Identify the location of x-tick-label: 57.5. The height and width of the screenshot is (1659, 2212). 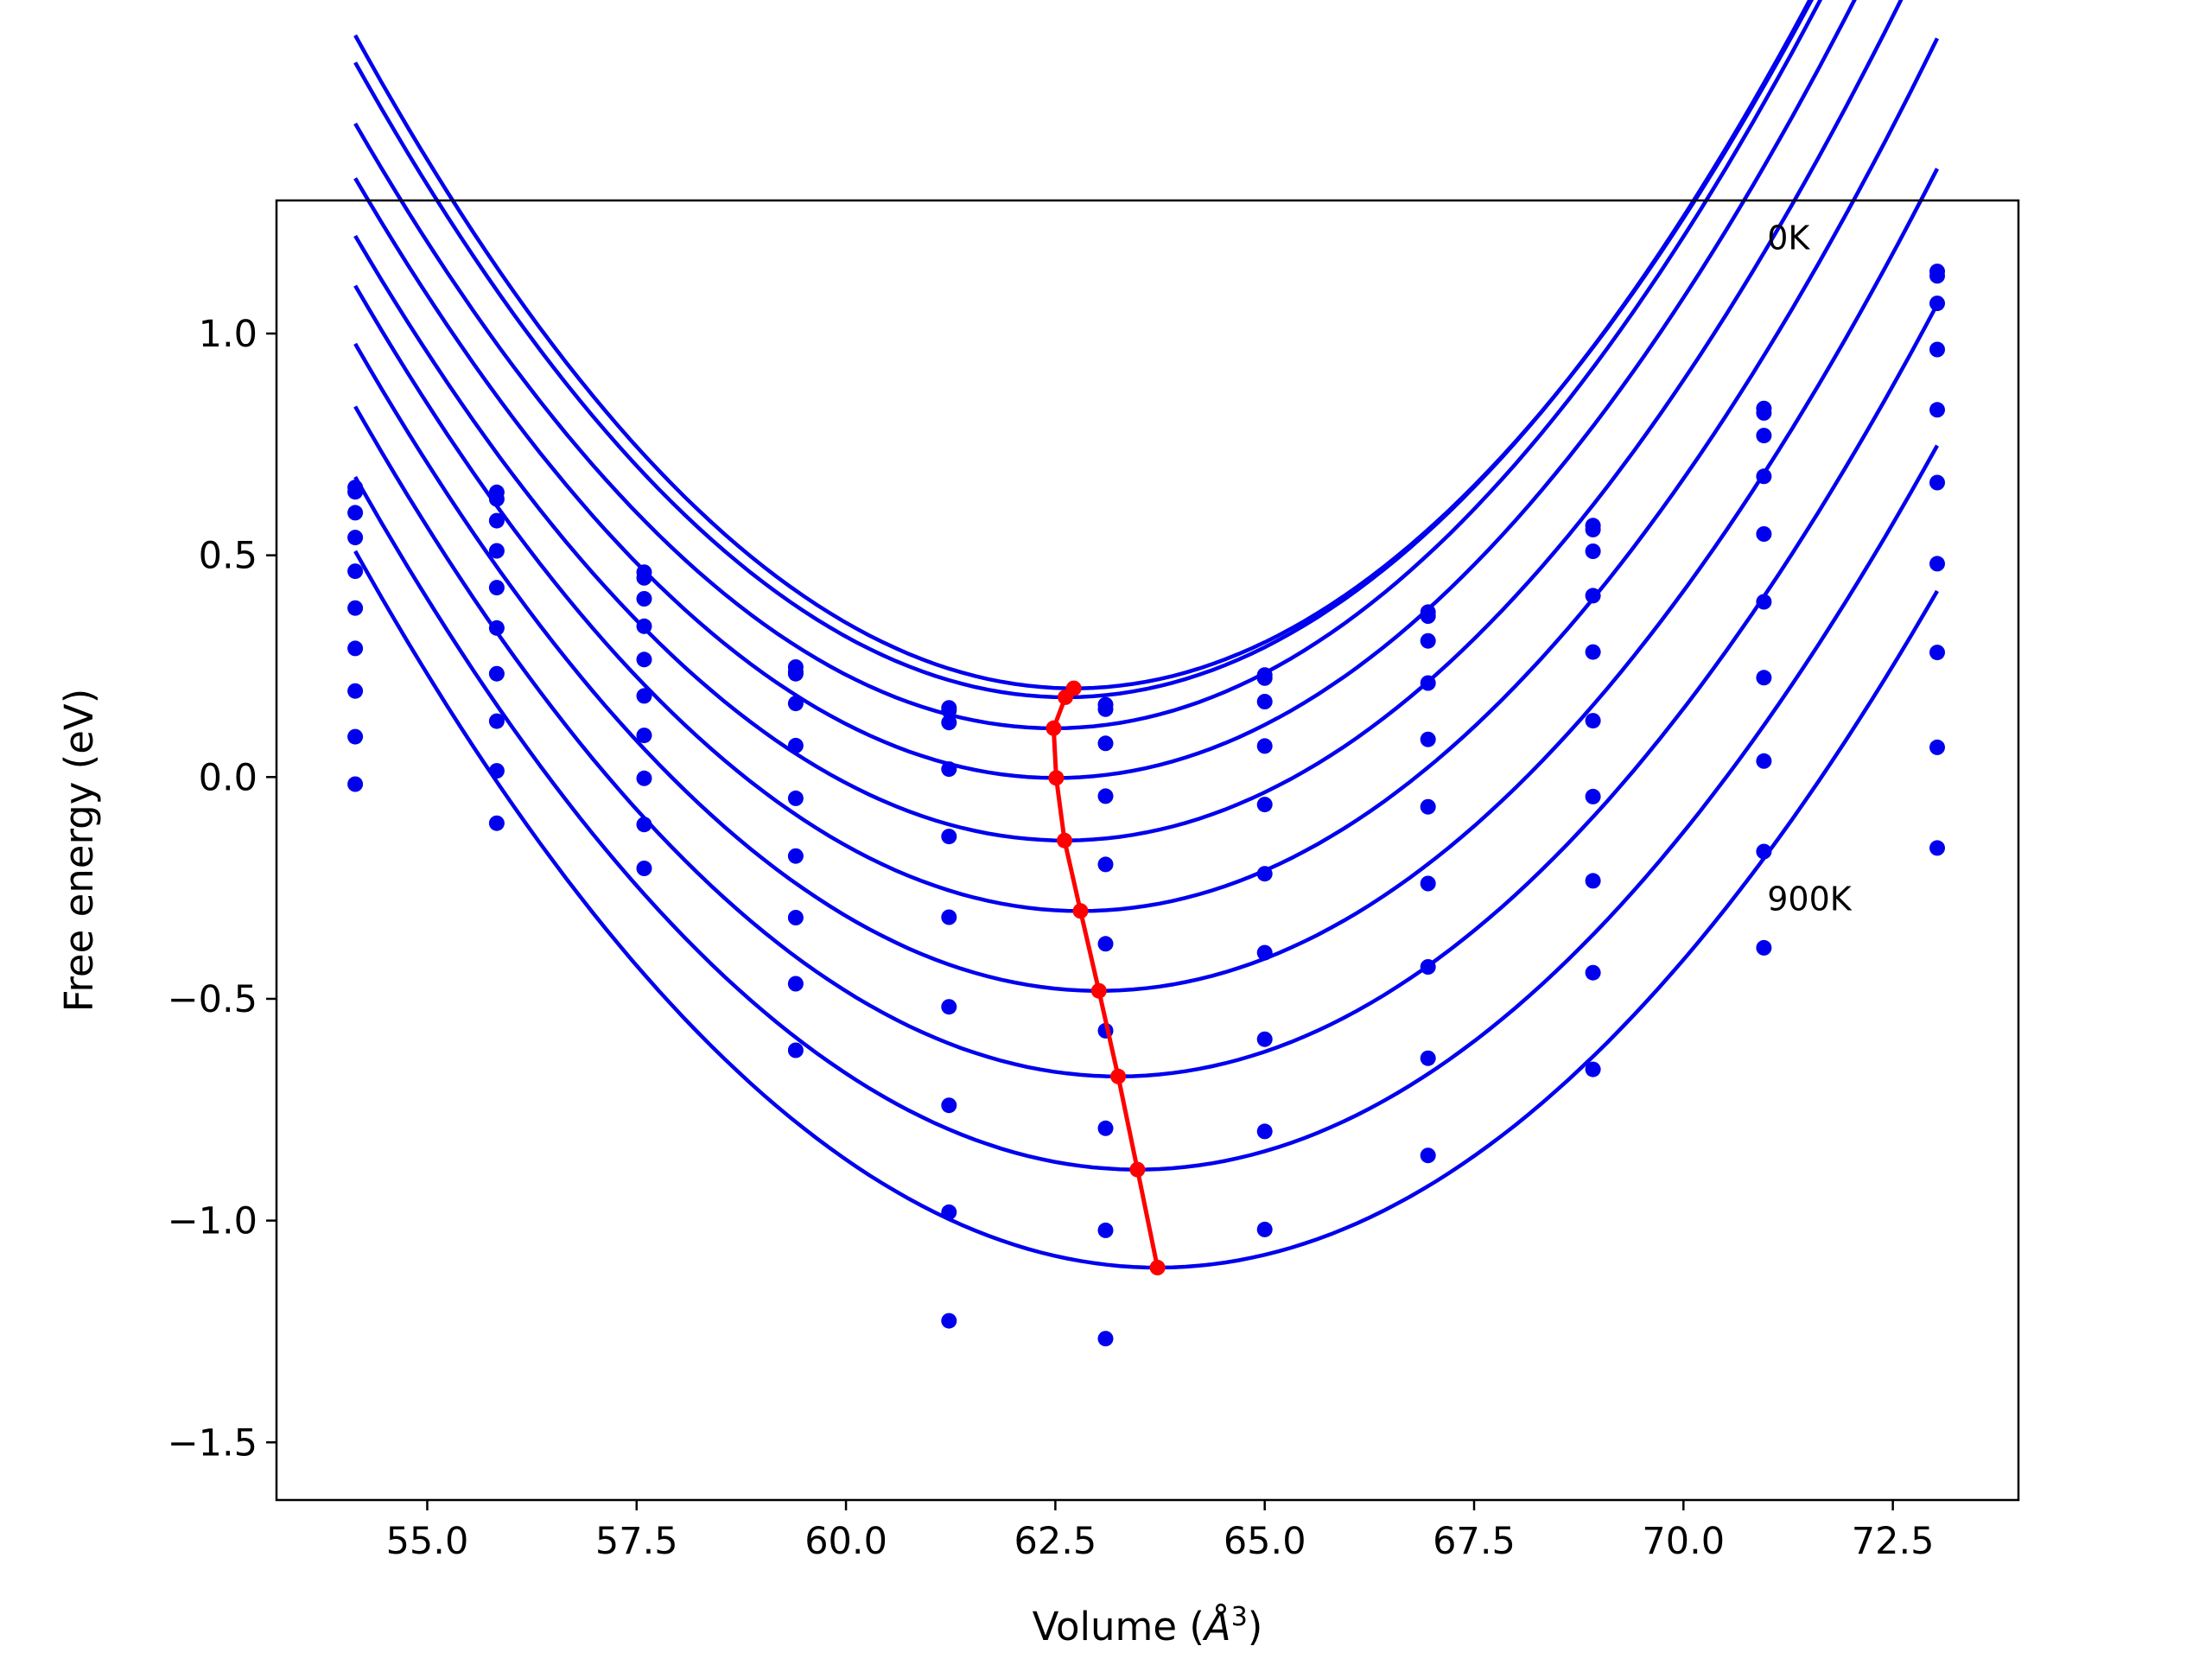
(636, 1541).